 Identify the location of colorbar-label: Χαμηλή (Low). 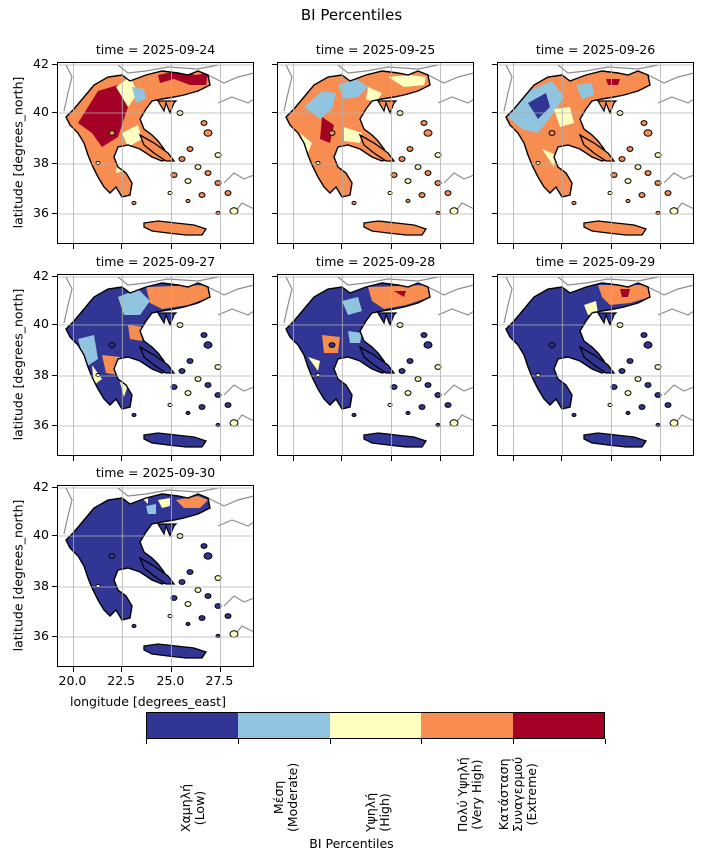
(192, 808).